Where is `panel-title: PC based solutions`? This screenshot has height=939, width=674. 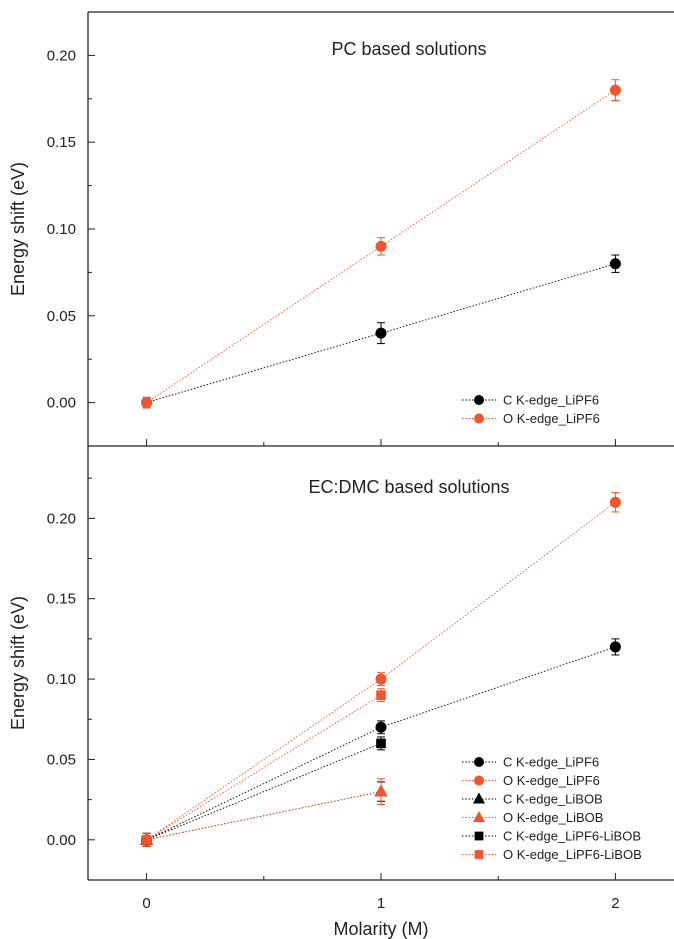
panel-title: PC based solutions is located at coordinates (408, 49).